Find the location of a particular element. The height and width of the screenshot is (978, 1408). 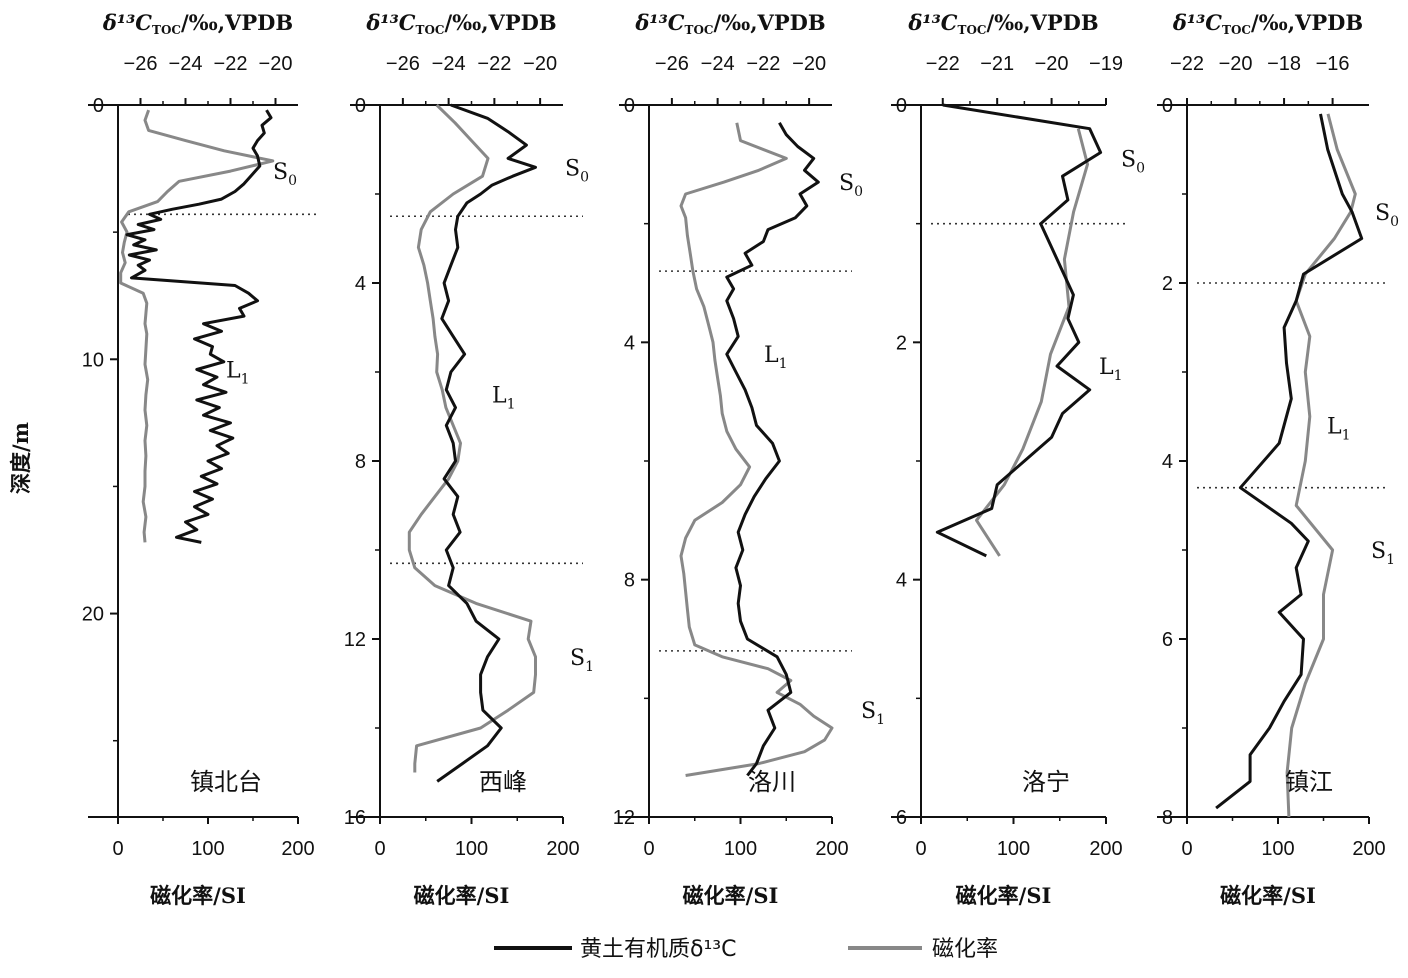

site-label: 洛川 is located at coordinates (772, 782).